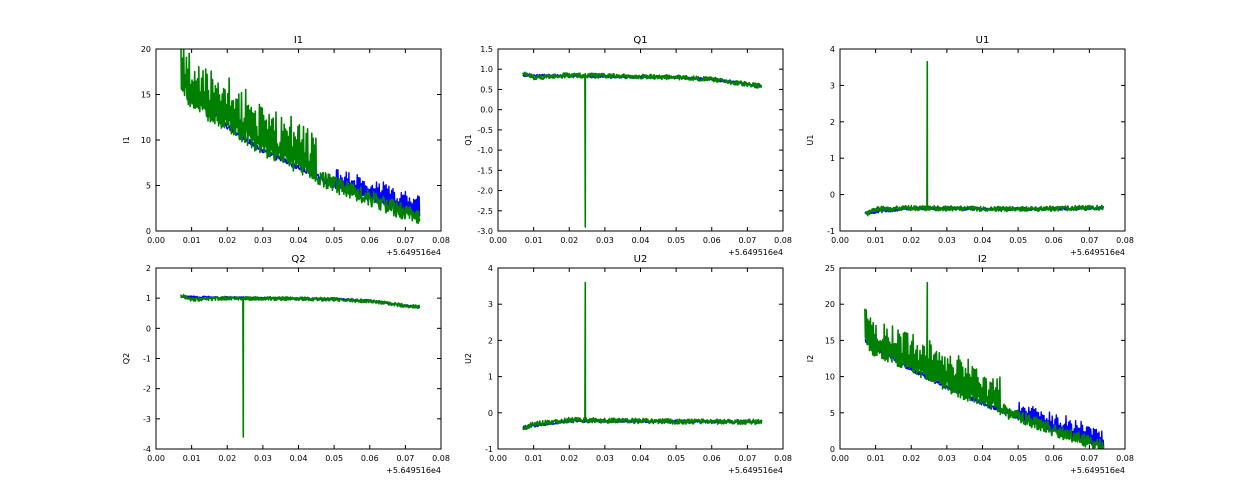 The height and width of the screenshot is (500, 1250). Describe the element at coordinates (832, 49) in the screenshot. I see `y-tick-label: 4` at that location.